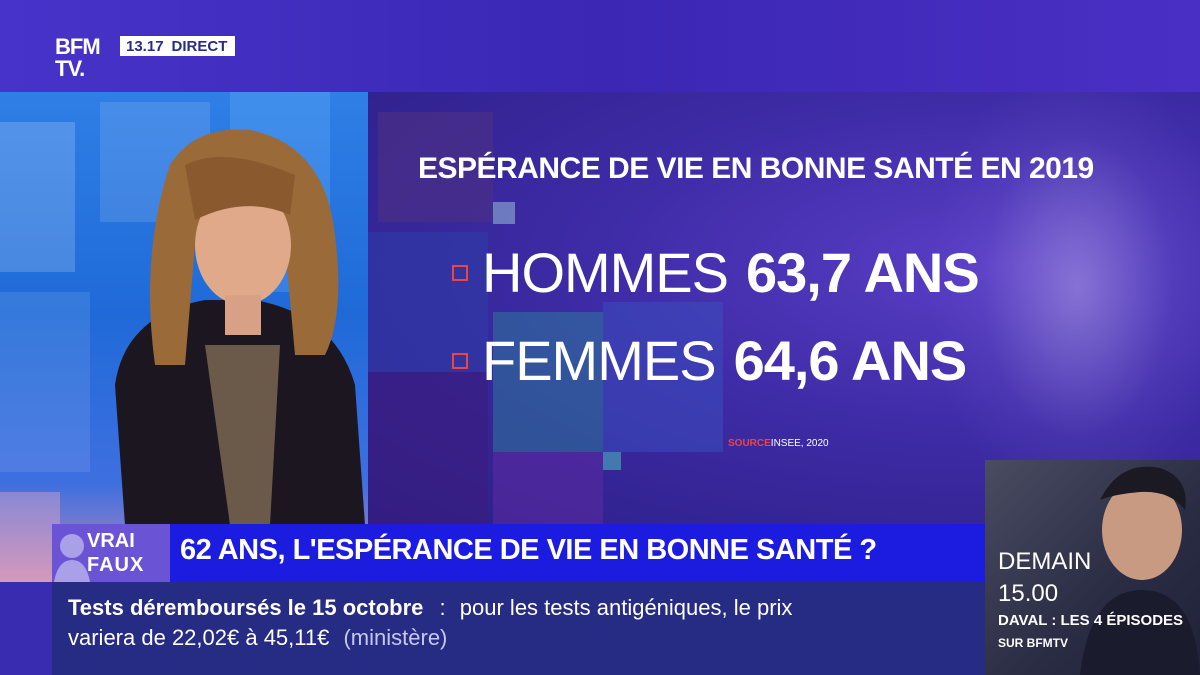  I want to click on promo-show: DAVAL : LES 4 ÉPISODES, so click(1091, 620).